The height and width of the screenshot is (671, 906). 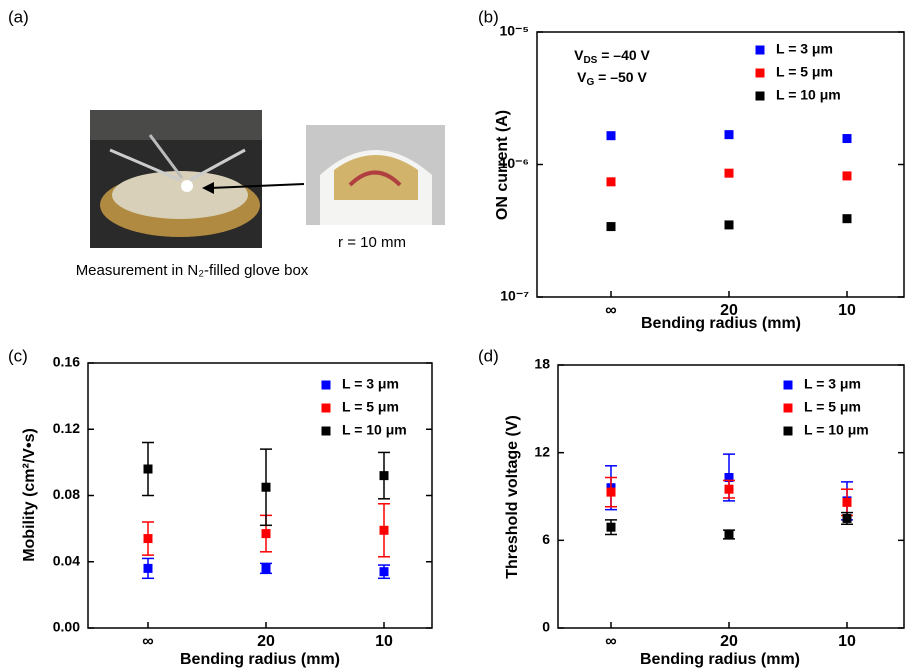 What do you see at coordinates (253, 188) in the screenshot?
I see `arrow` at bounding box center [253, 188].